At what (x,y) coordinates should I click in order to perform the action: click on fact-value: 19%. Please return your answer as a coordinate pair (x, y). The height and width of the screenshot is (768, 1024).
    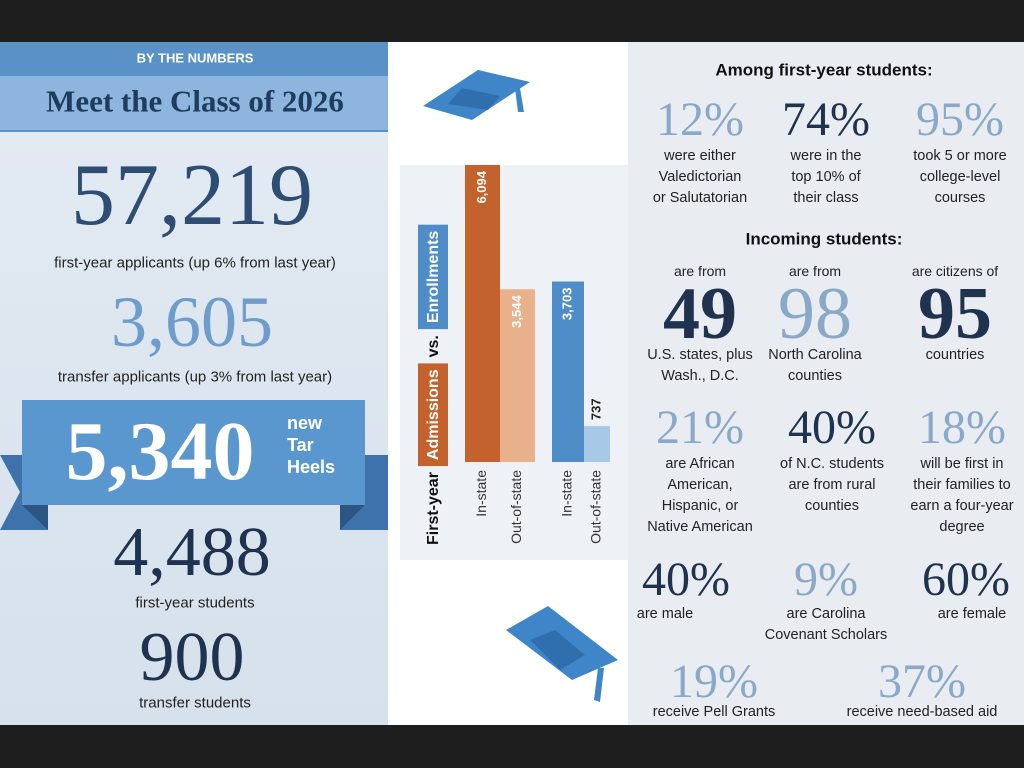
    Looking at the image, I should click on (714, 681).